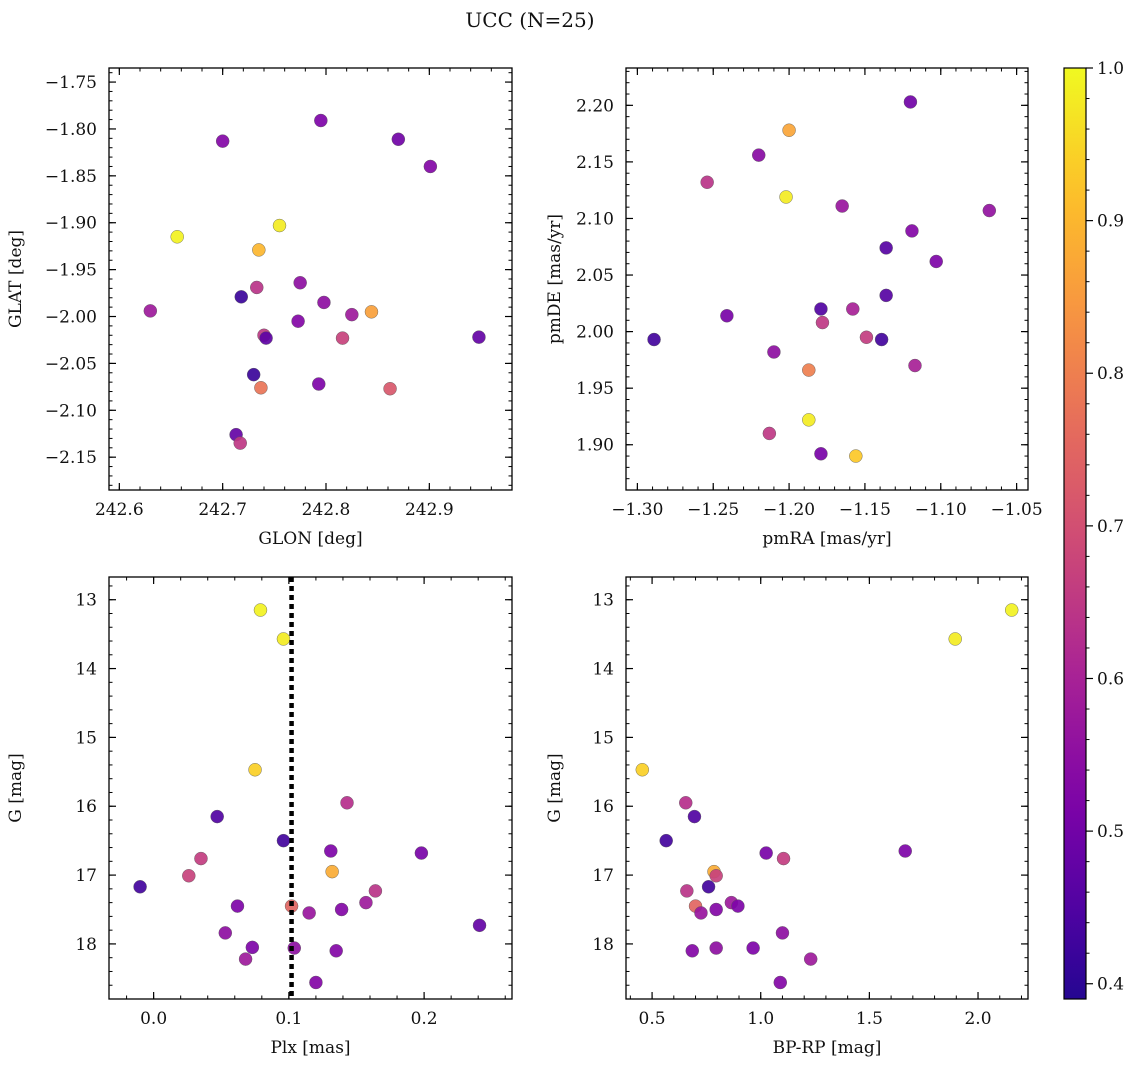 Image resolution: width=1136 pixels, height=1067 pixels. What do you see at coordinates (595, 389) in the screenshot?
I see `y-tick-label: 1.95` at bounding box center [595, 389].